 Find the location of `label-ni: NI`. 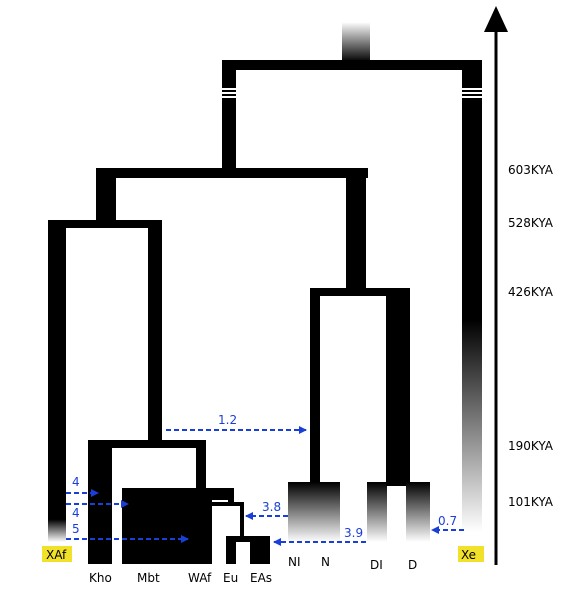

label-ni: NI is located at coordinates (294, 562).